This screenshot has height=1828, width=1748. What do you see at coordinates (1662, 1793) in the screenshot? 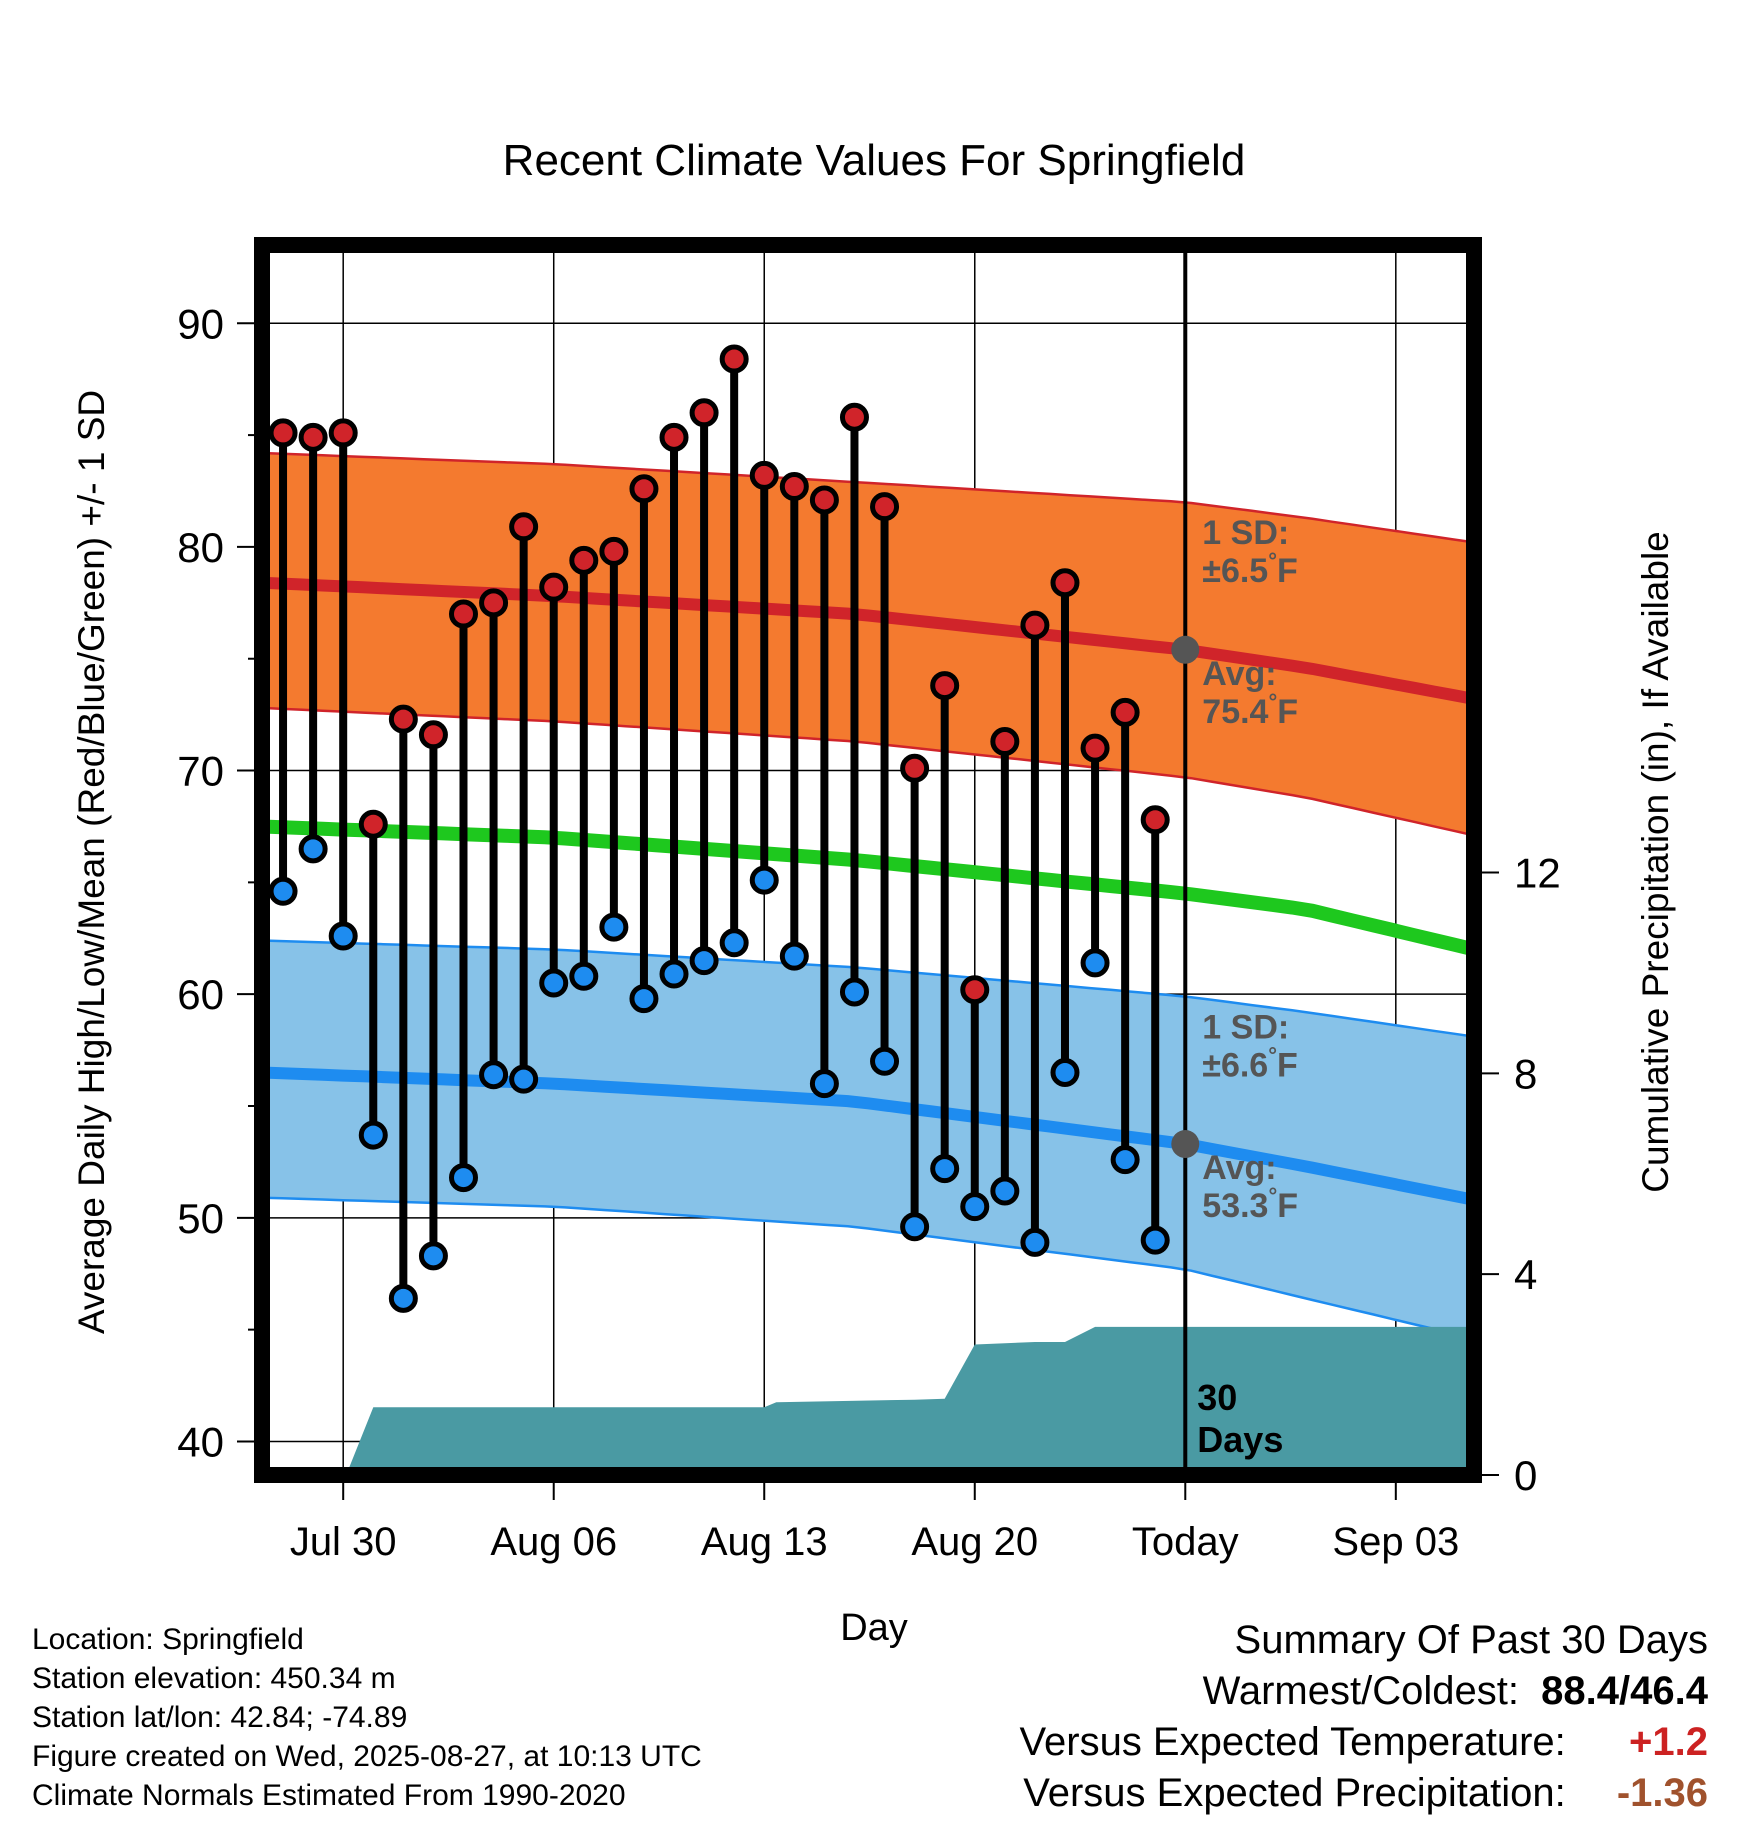
I see `precip-departure-value: -1.36` at bounding box center [1662, 1793].